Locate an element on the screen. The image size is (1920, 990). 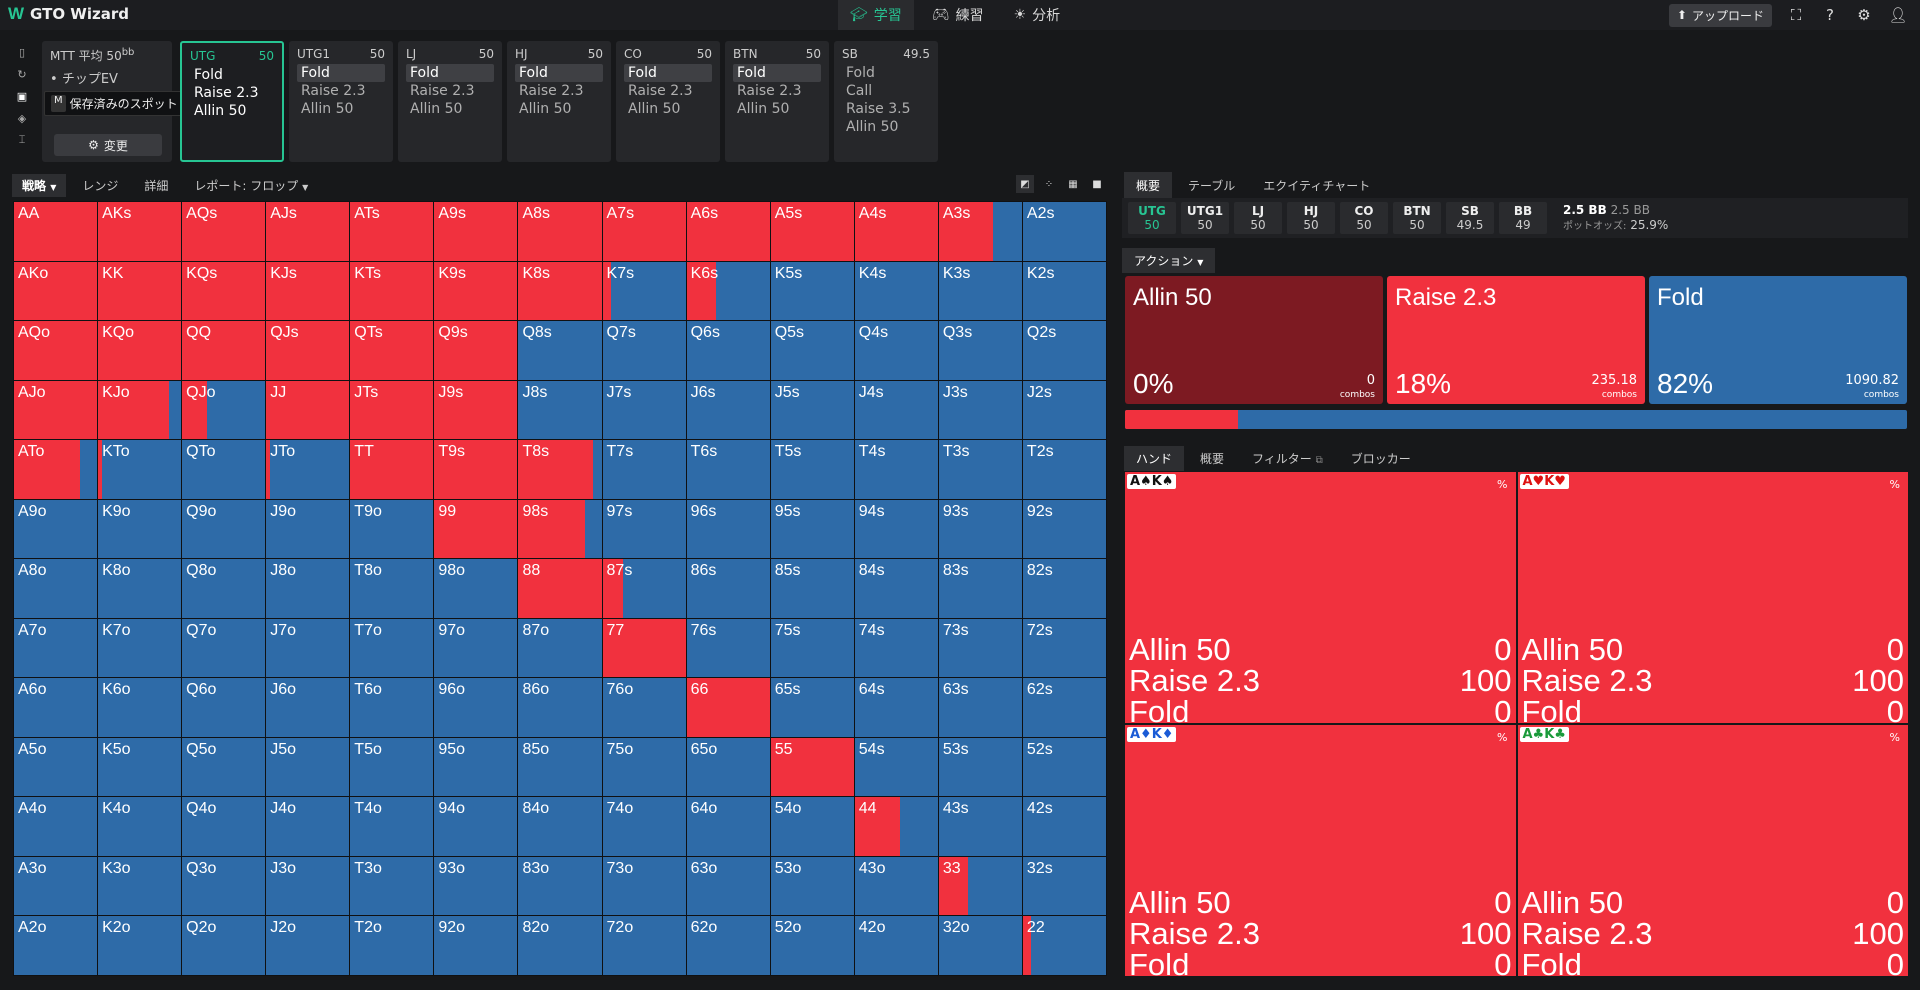
hand-cell: 54o is located at coordinates (812, 826).